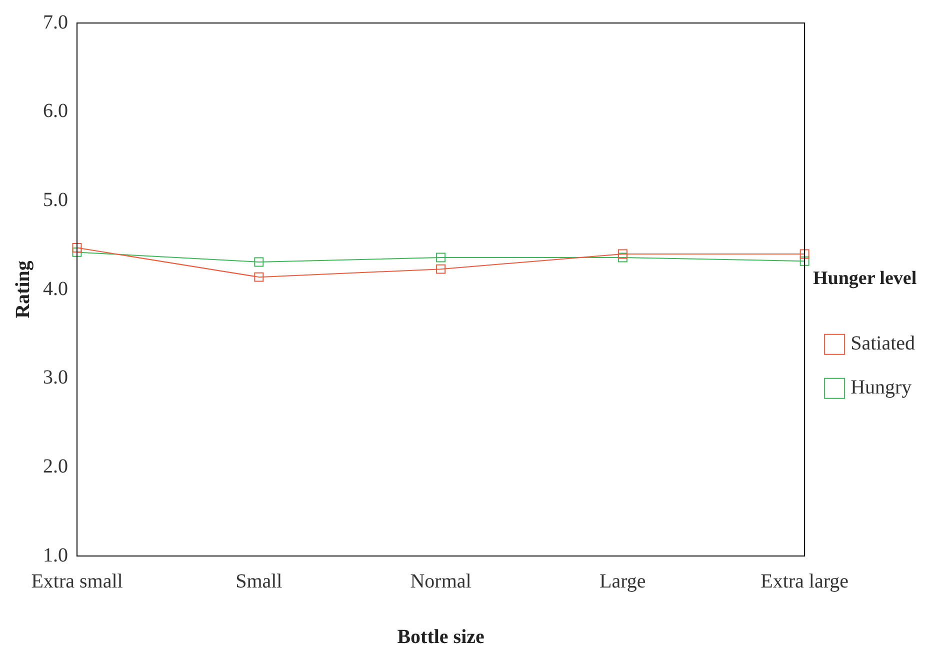  Describe the element at coordinates (804, 581) in the screenshot. I see `x-tick-label: Extra large` at that location.